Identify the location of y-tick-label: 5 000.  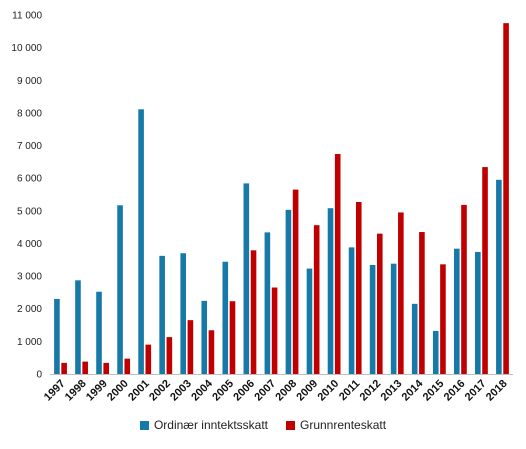
(29, 211).